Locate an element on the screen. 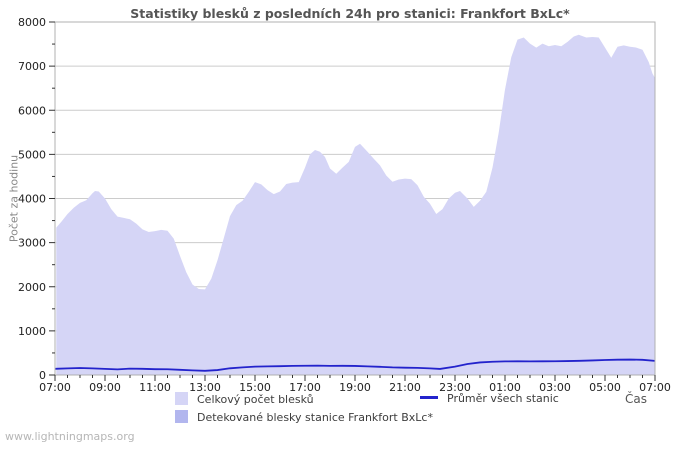 The width and height of the screenshot is (700, 450). y-tick-label: 1000 is located at coordinates (32, 331).